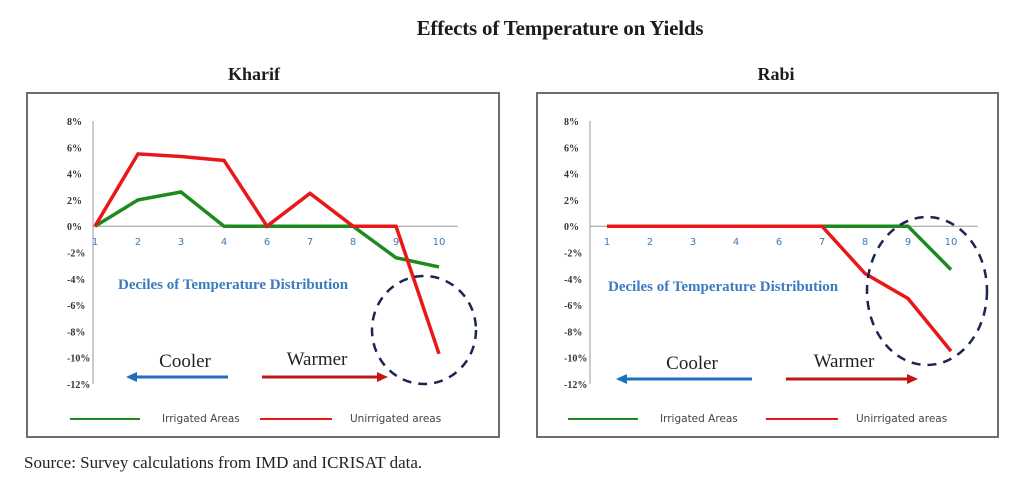 The width and height of the screenshot is (1024, 497). I want to click on rabi-y-tick-label: -10%, so click(575, 359).